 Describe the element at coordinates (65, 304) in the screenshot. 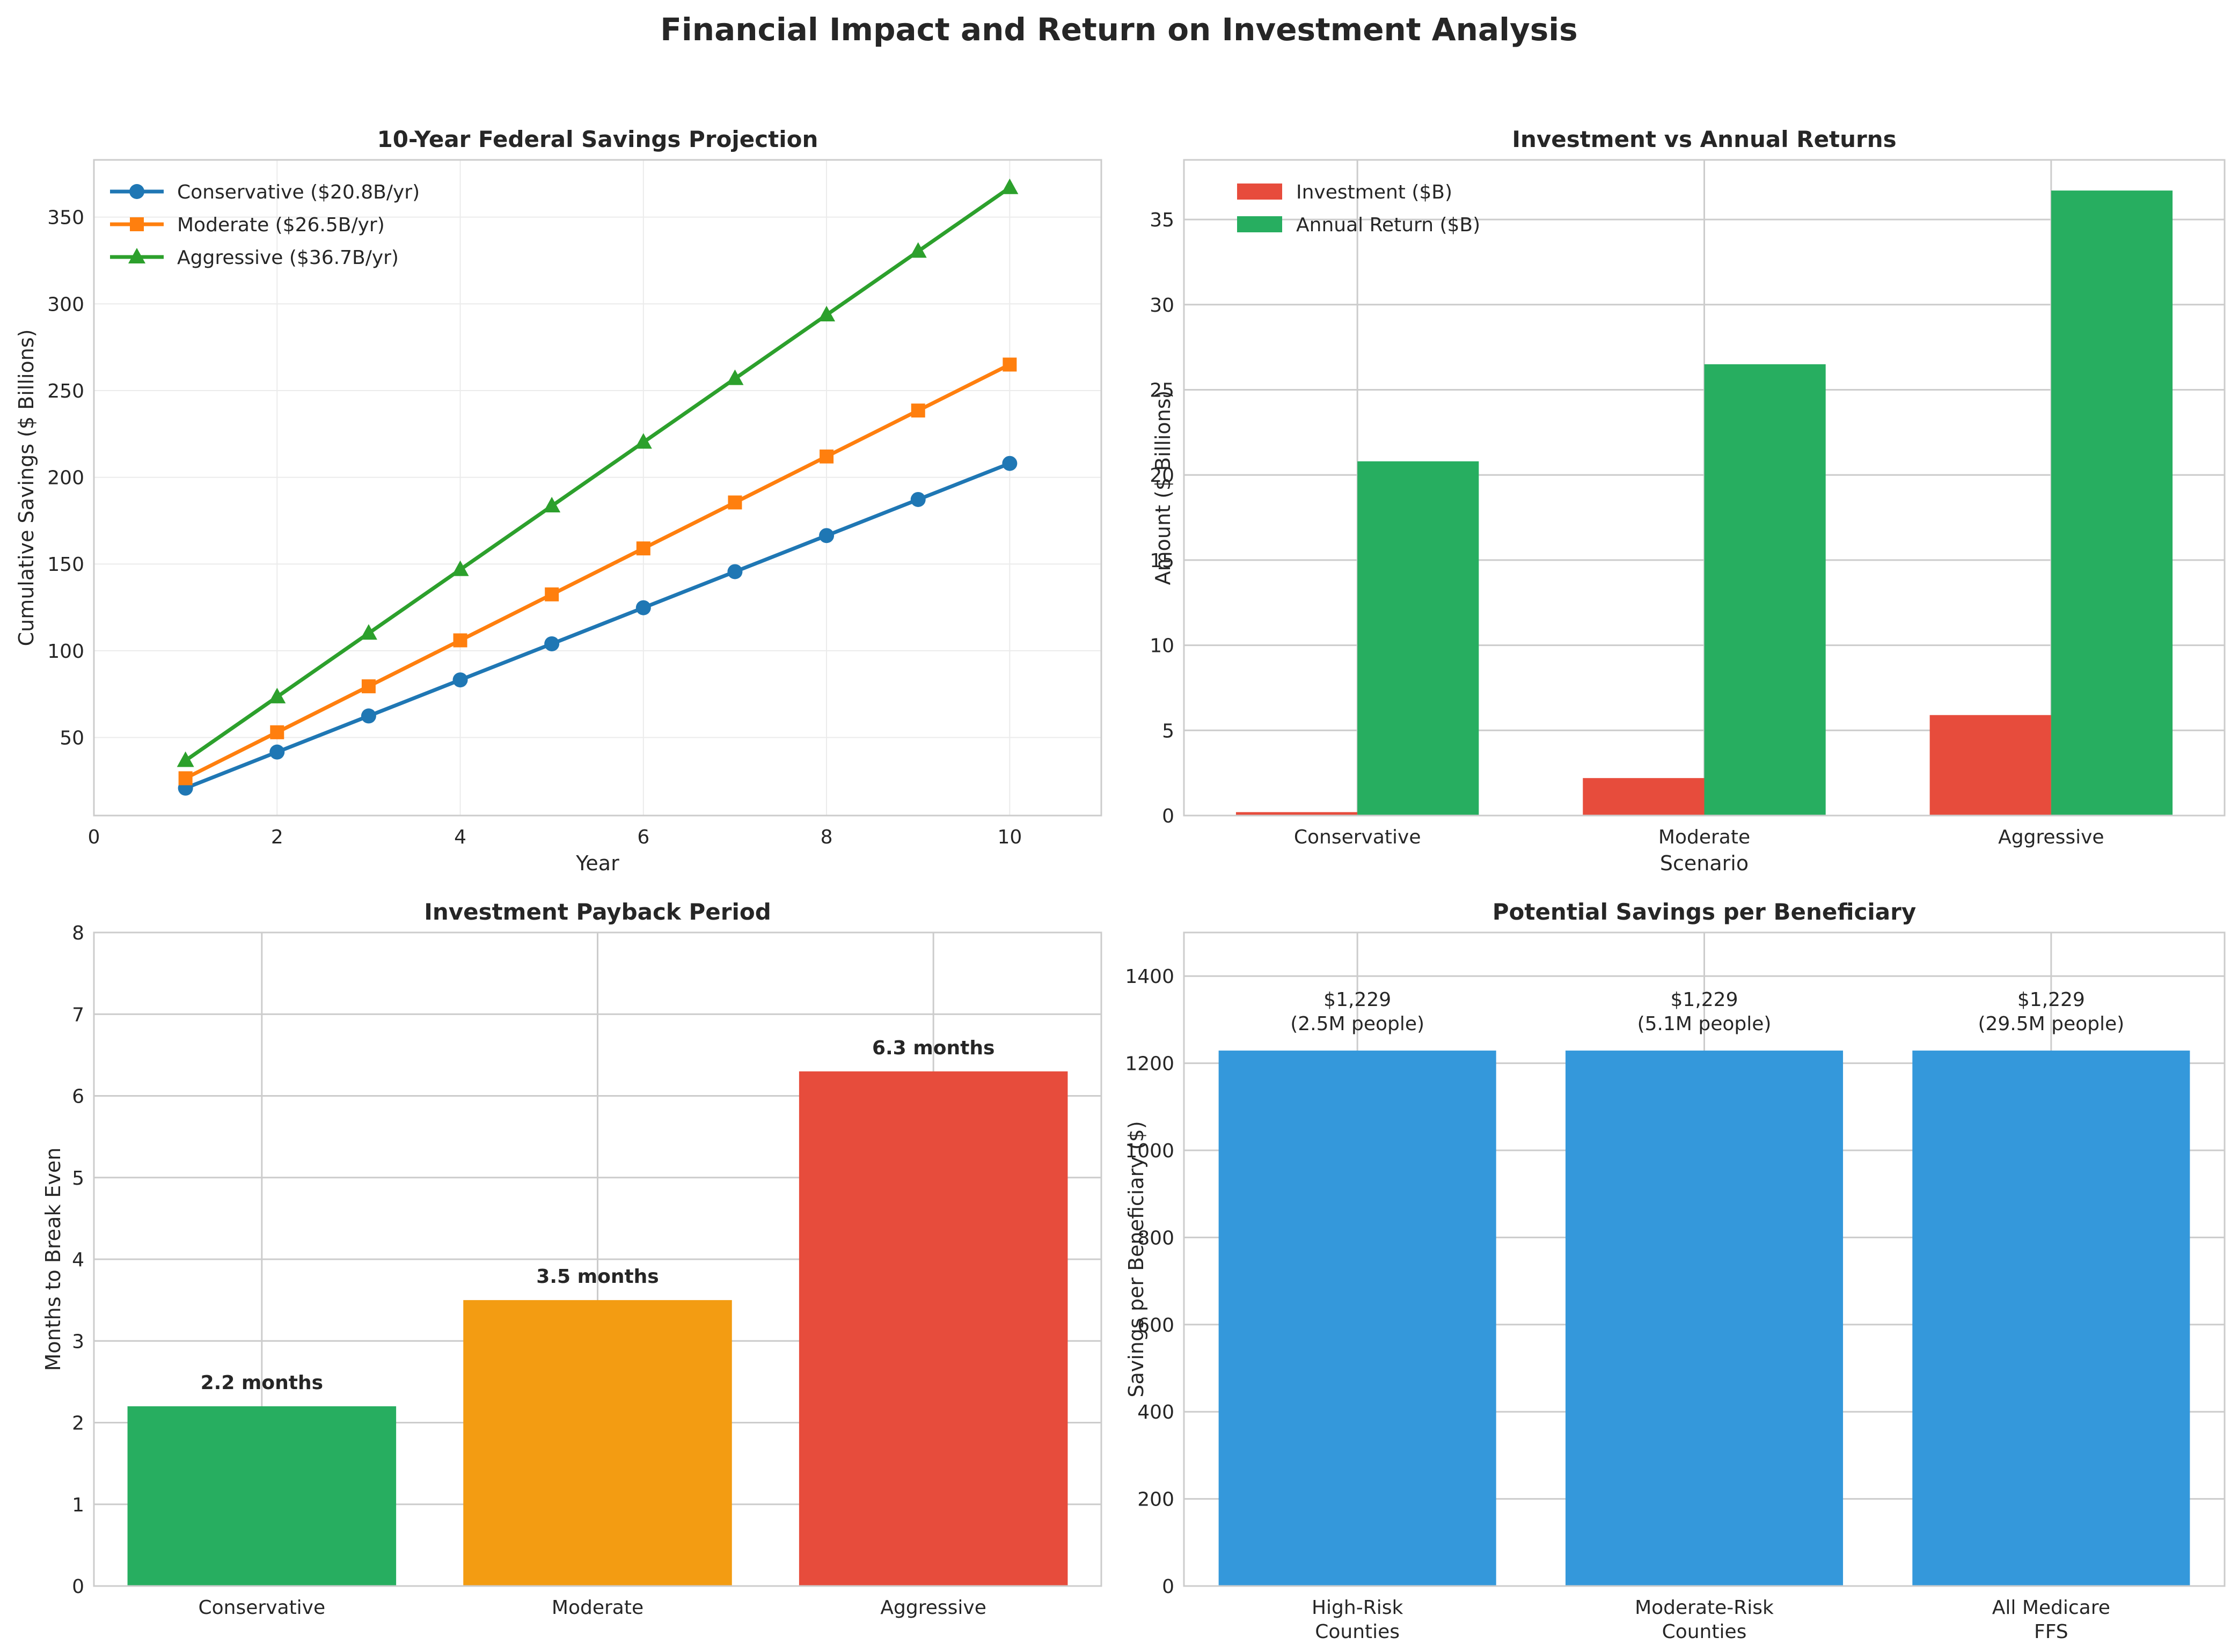

I see `y-tick-label: 300` at that location.